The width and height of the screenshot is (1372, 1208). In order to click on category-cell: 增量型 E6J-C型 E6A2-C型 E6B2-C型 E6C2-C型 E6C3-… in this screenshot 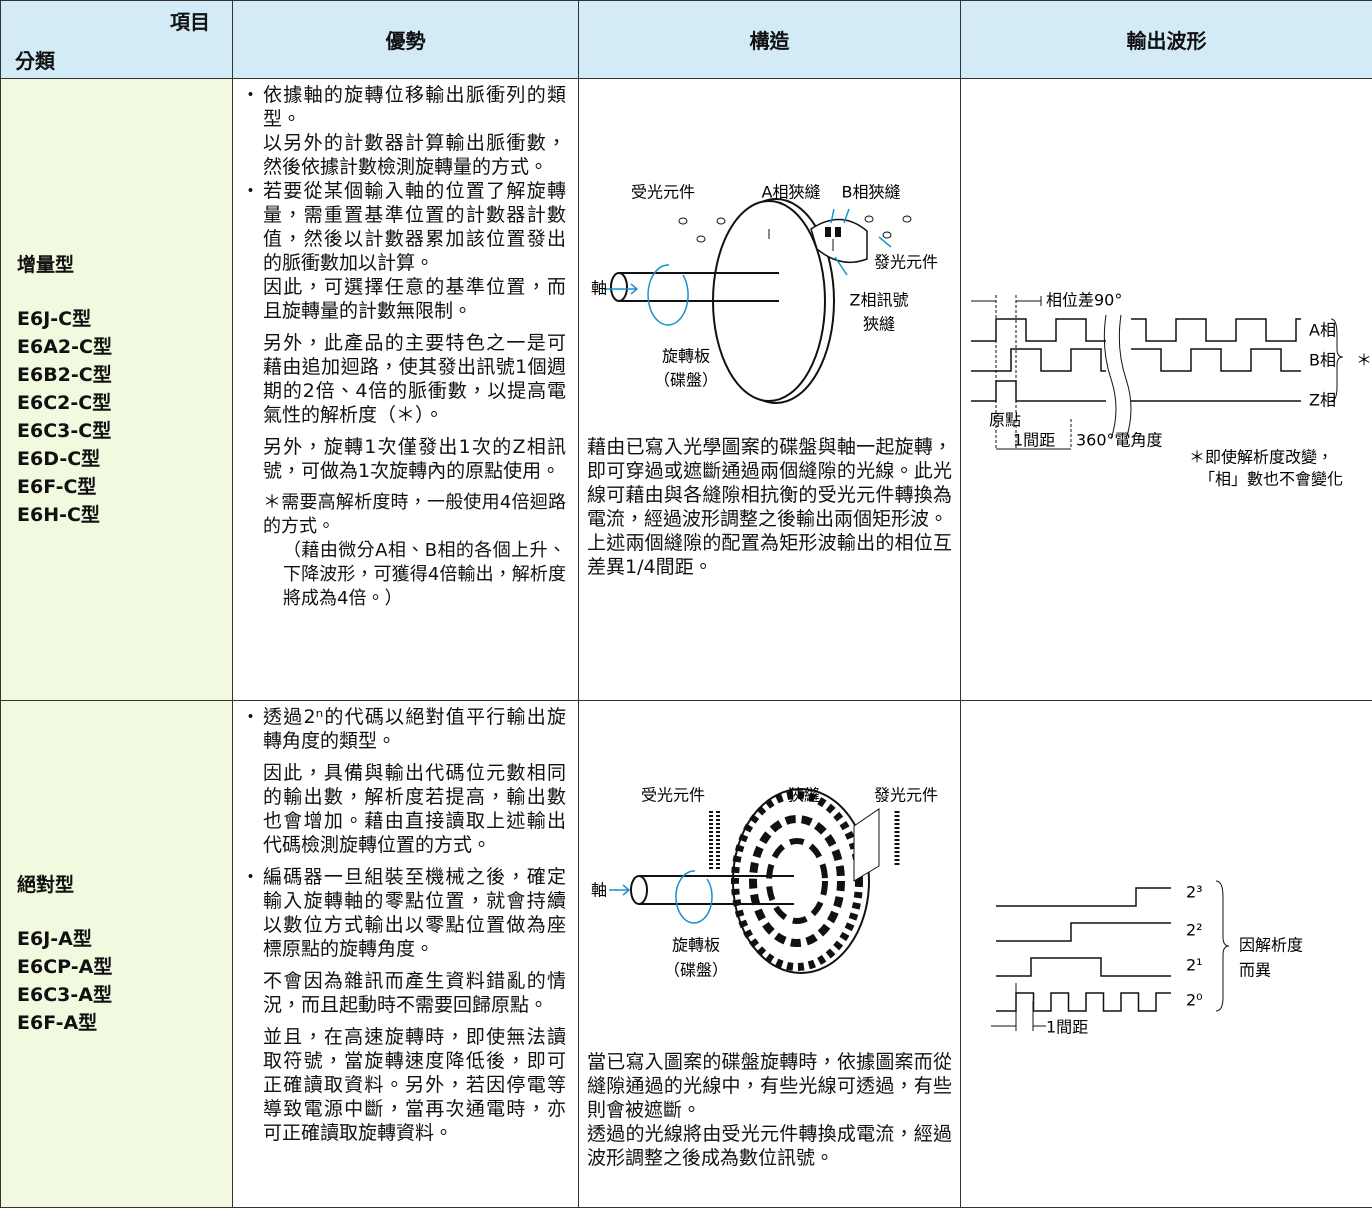, I will do `click(117, 390)`.